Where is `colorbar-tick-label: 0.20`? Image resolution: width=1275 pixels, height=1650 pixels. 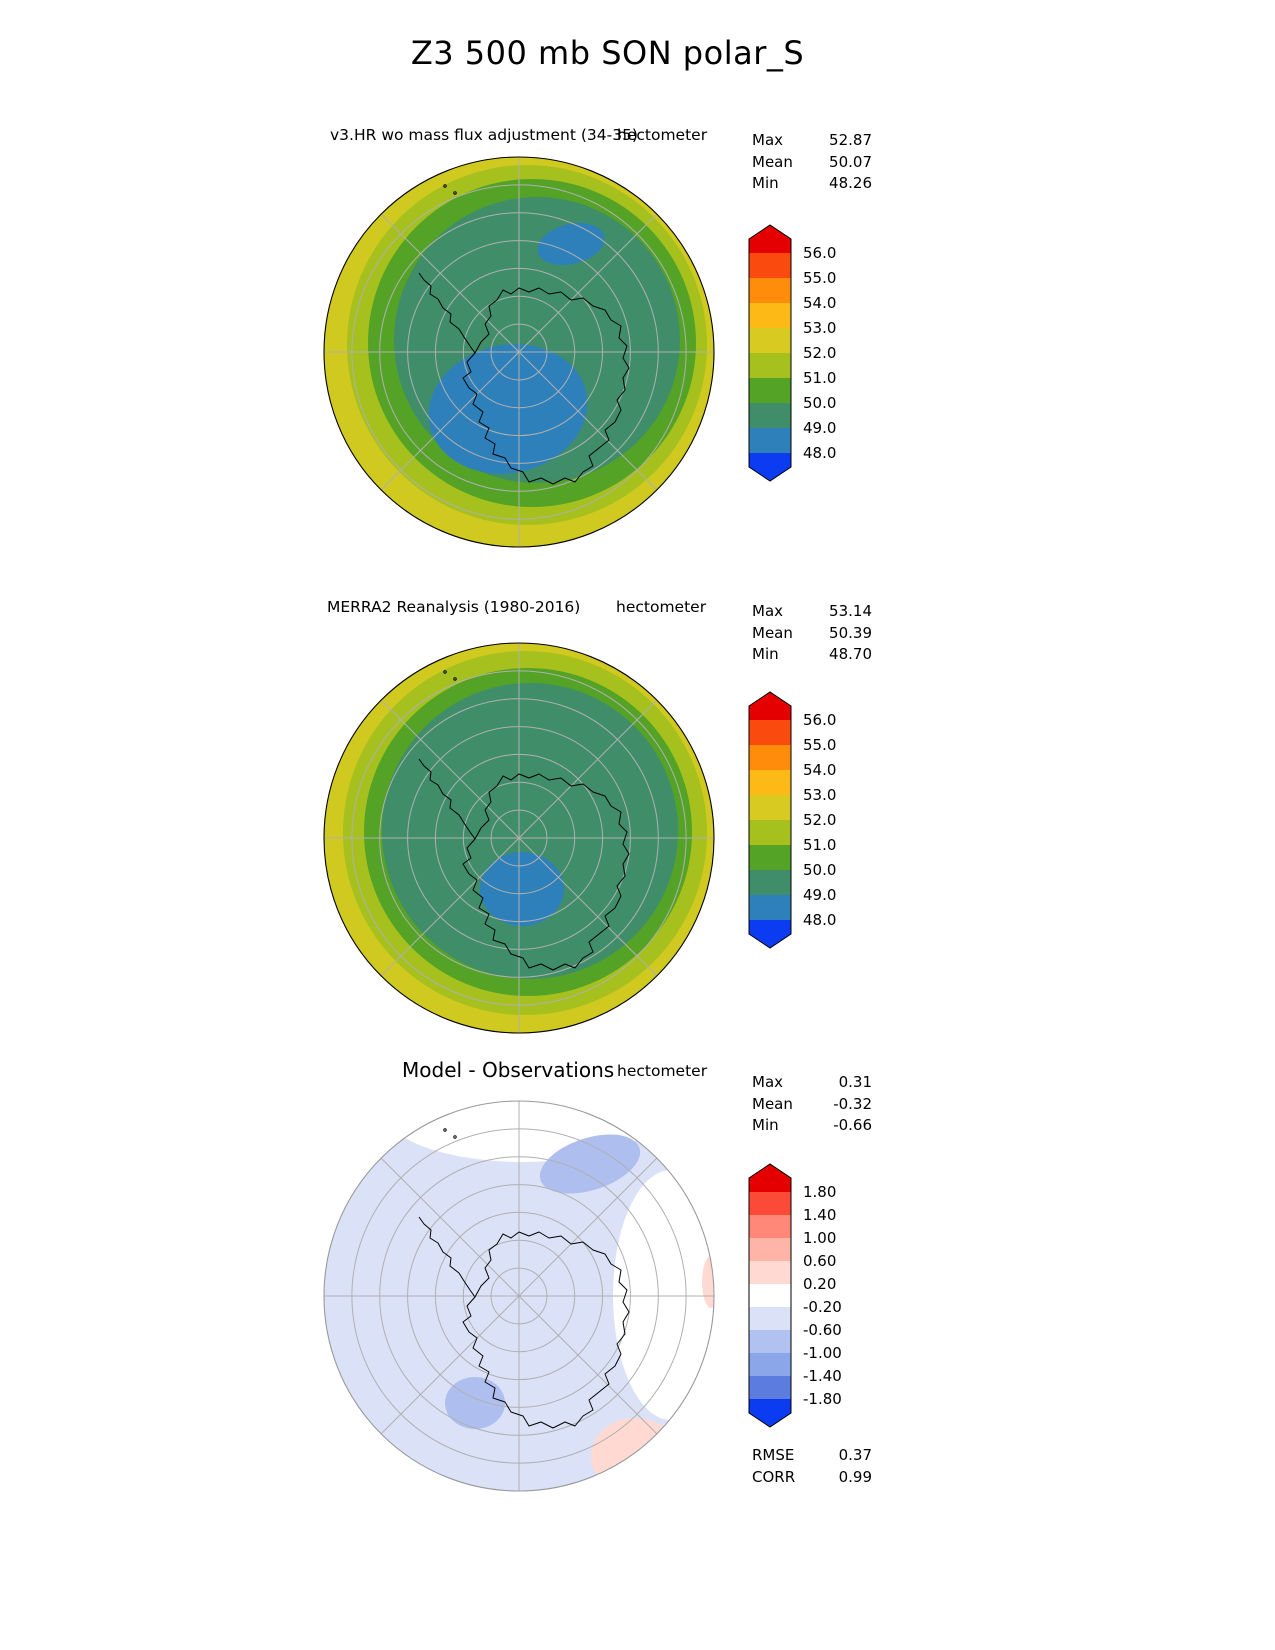
colorbar-tick-label: 0.20 is located at coordinates (819, 1284).